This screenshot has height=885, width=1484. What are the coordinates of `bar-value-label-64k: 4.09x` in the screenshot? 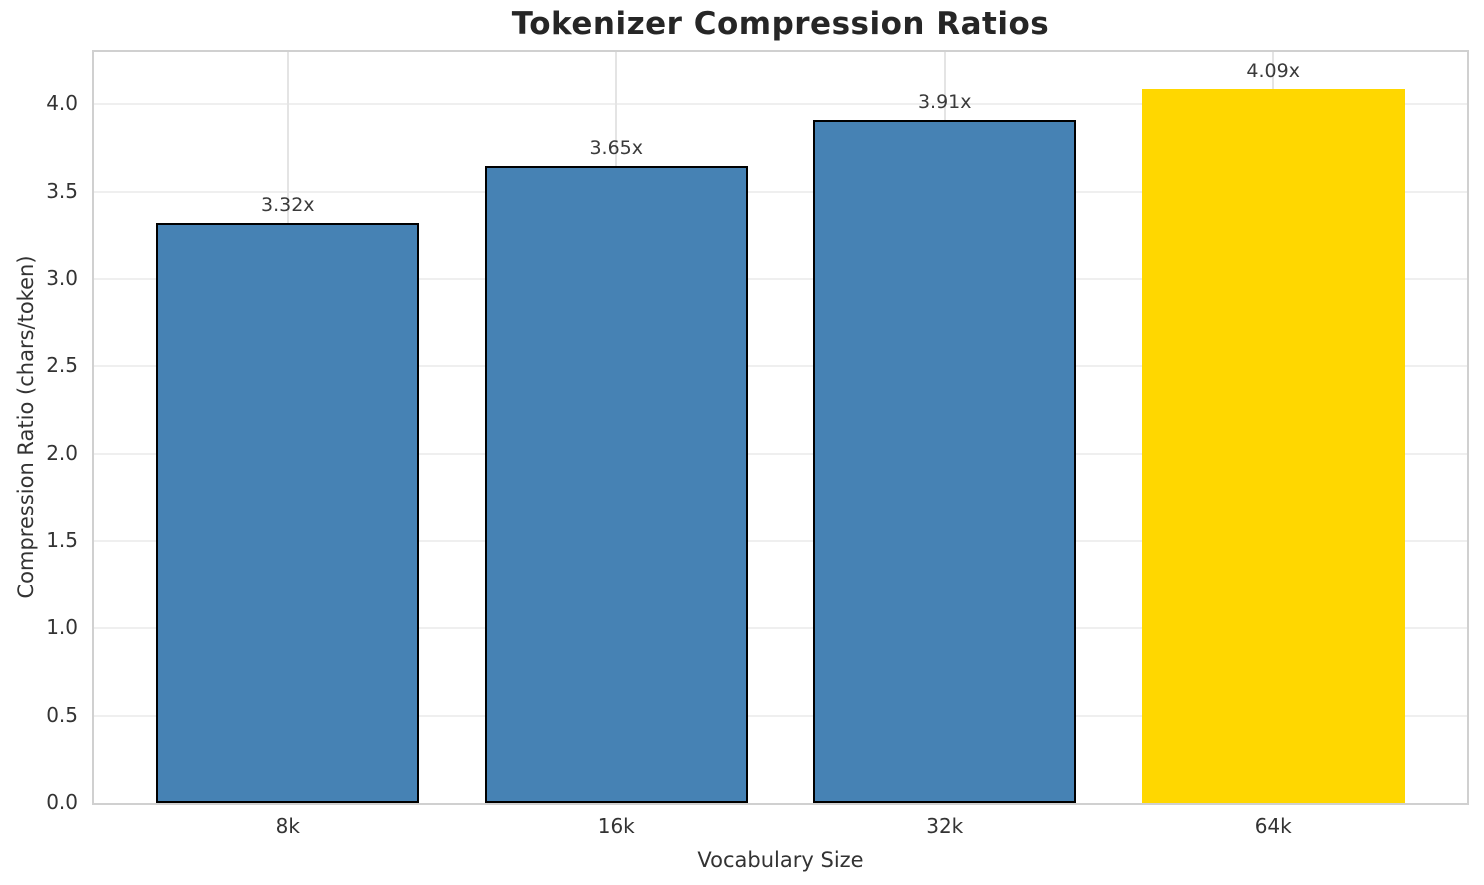 It's located at (1273, 70).